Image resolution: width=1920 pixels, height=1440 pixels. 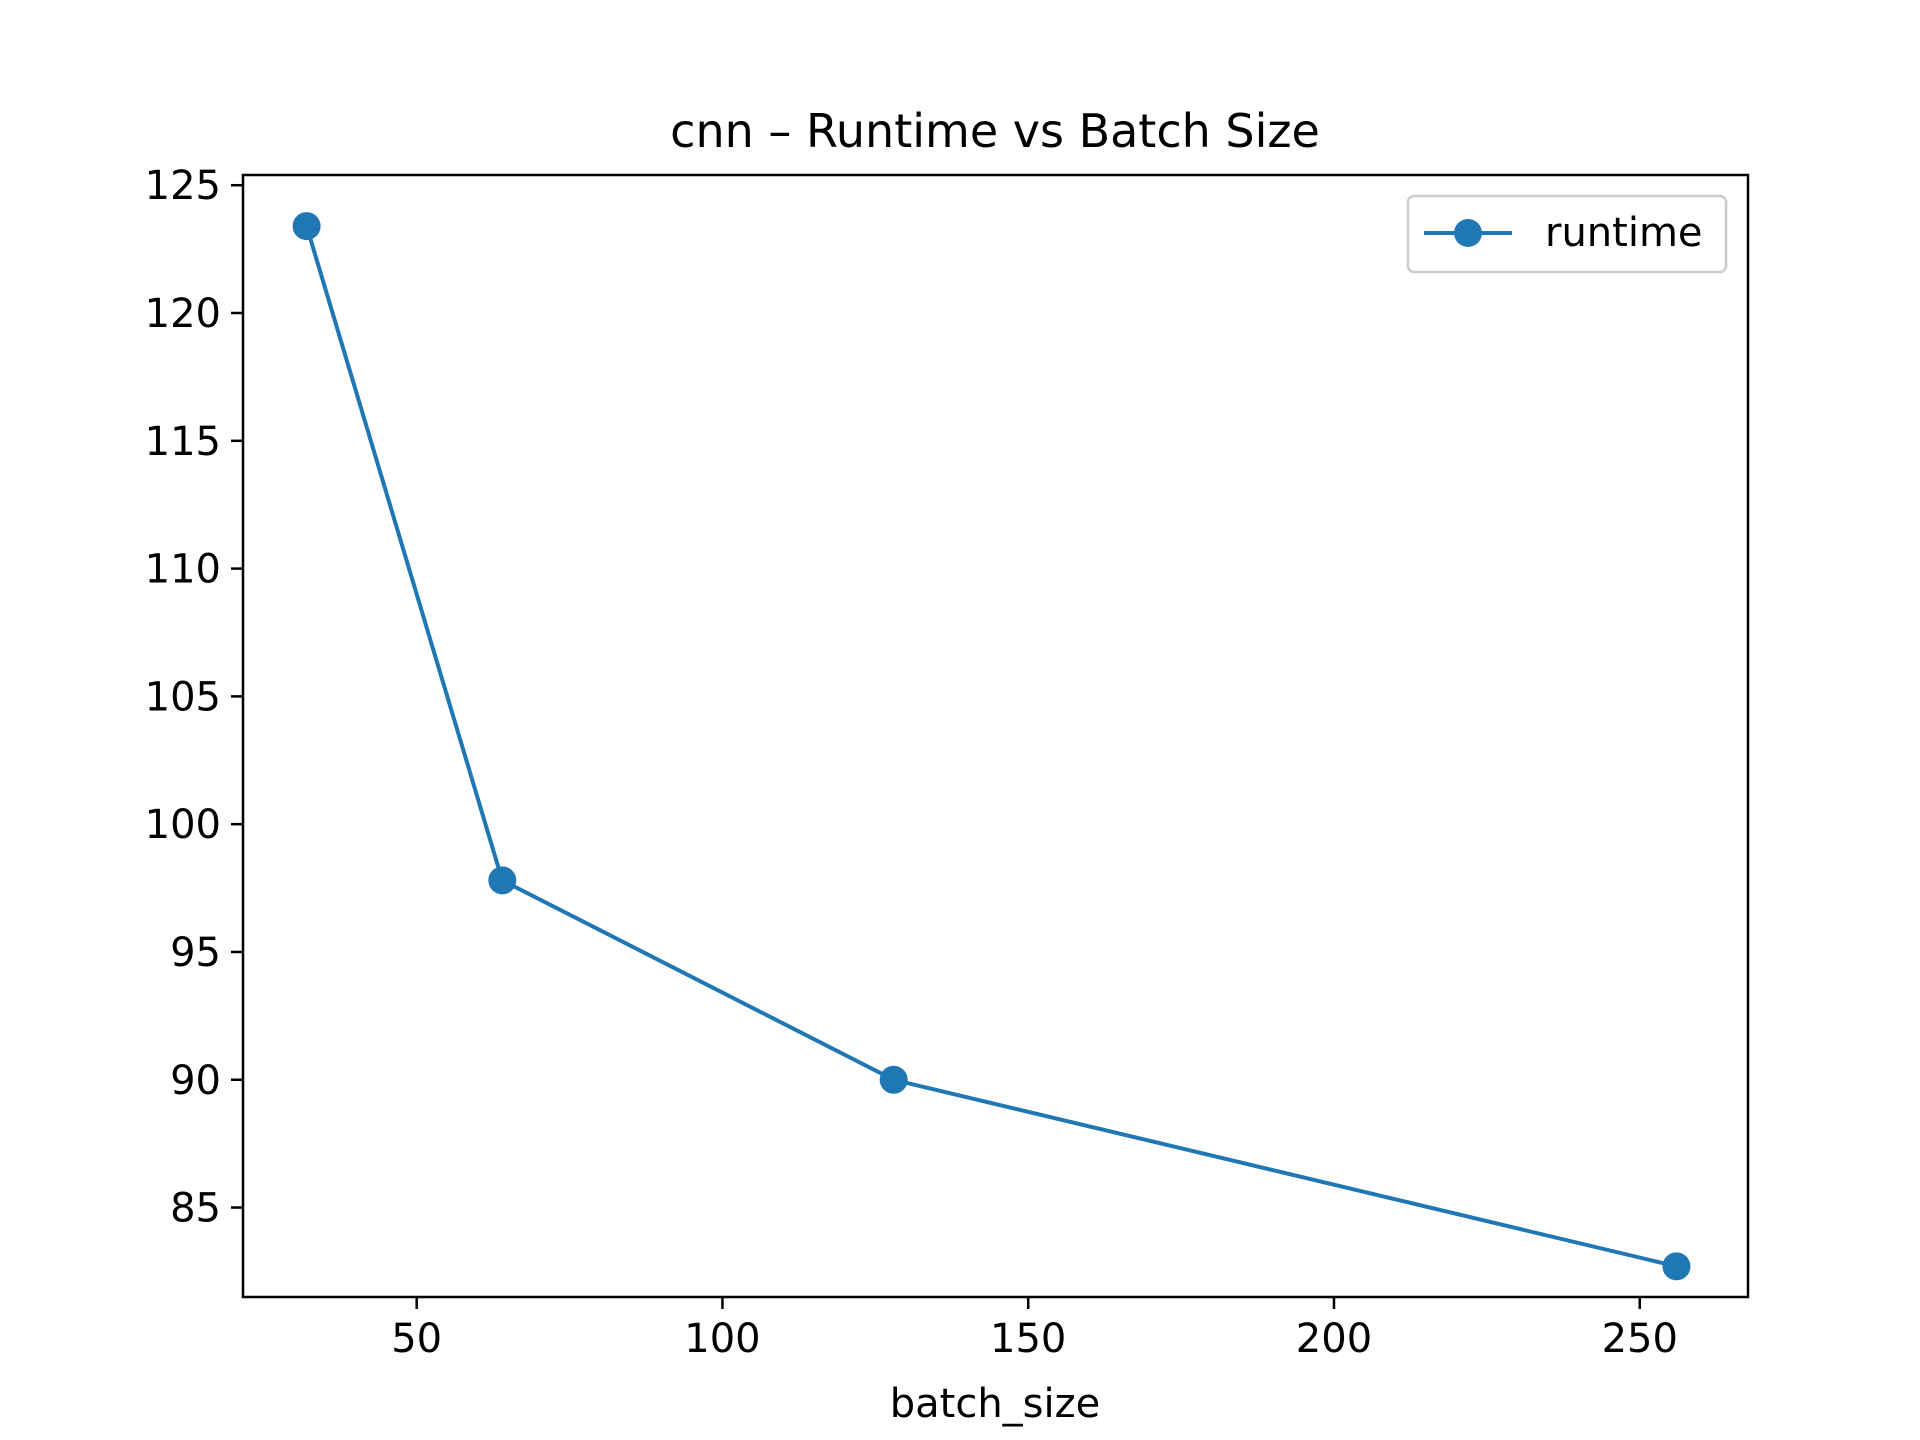 I want to click on x-axis-label: batch_size, so click(x=995, y=1404).